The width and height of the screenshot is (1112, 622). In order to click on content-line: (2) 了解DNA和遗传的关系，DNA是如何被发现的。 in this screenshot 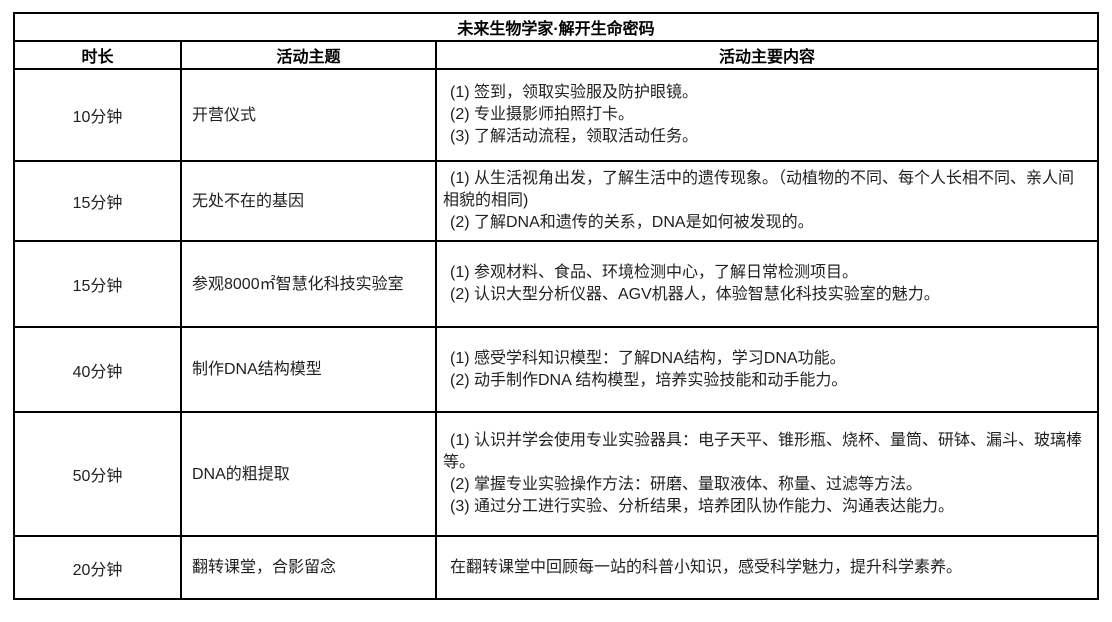, I will do `click(632, 222)`.